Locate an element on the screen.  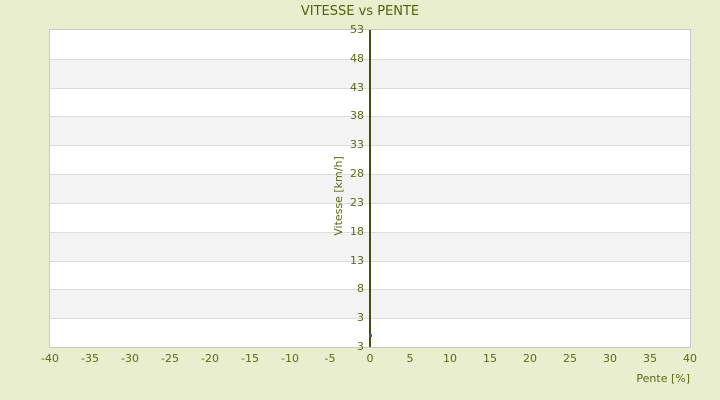
y-tick-label: 8 is located at coordinates (360, 289).